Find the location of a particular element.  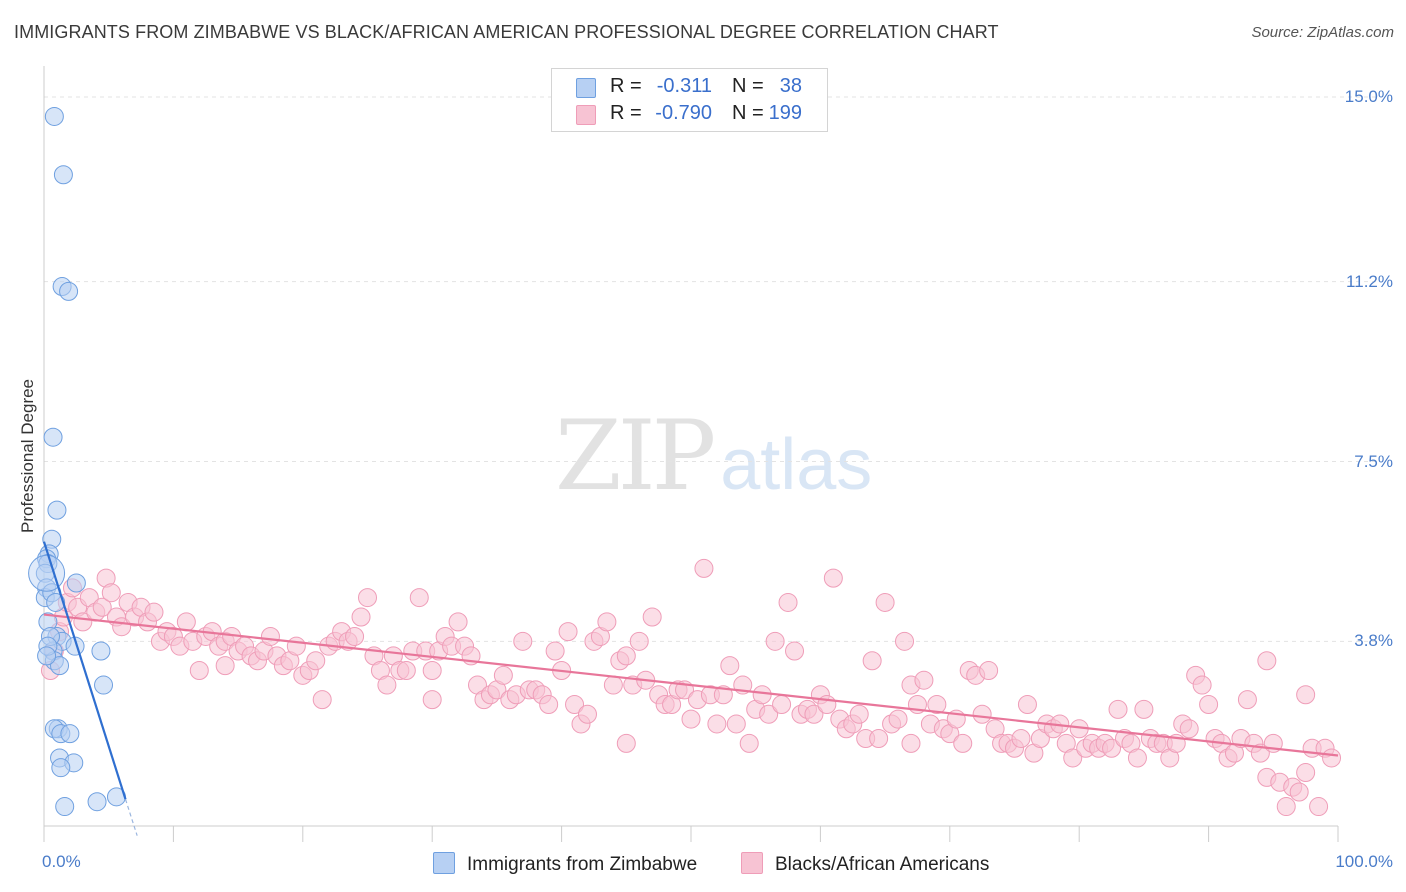

legend-label: Blacks/African Americans is located at coordinates (882, 864).